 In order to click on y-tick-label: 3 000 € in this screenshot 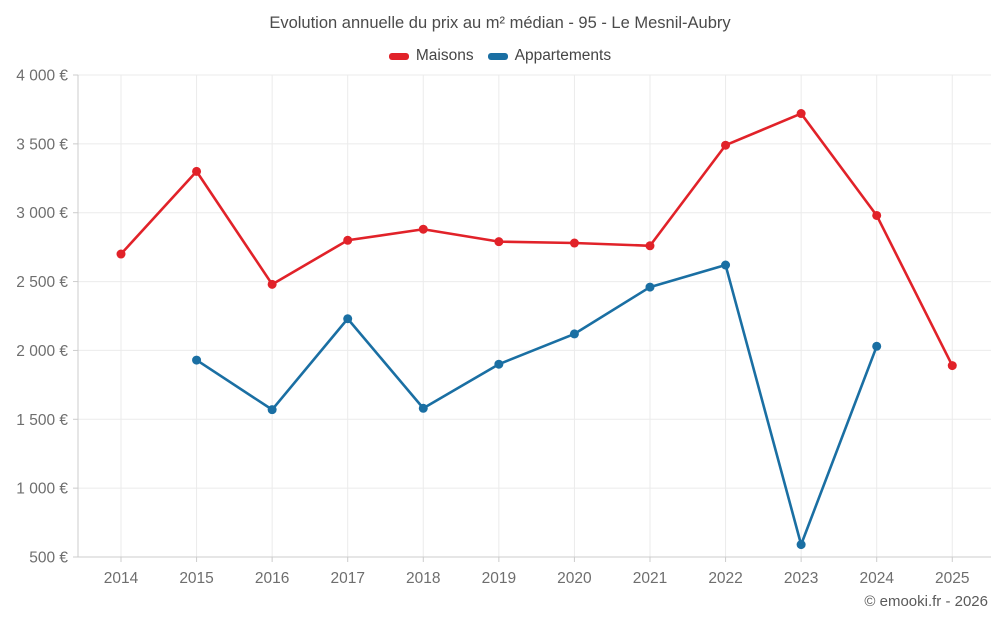, I will do `click(42, 213)`.